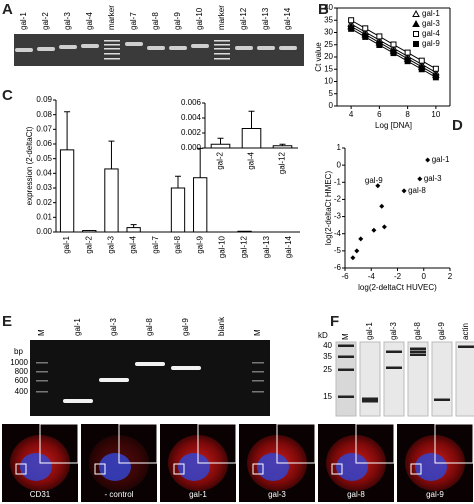 This screenshot has height=504, width=474. What do you see at coordinates (277, 494) in the screenshot?
I see `image-label: gal-3` at bounding box center [277, 494].